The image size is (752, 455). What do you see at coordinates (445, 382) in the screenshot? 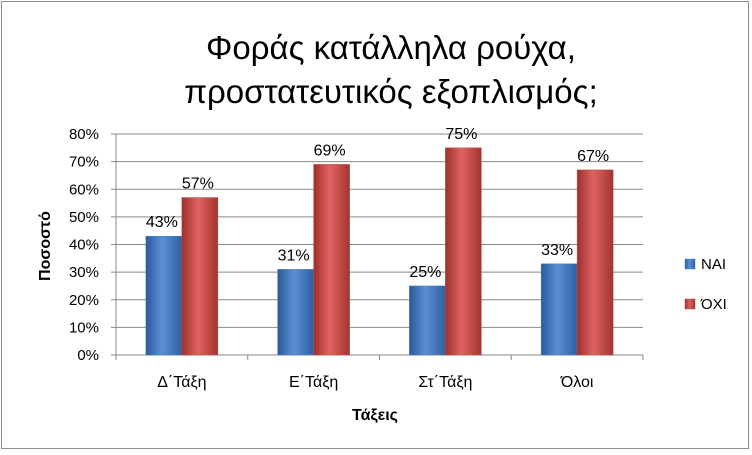
I see `x-category-label: Στ΄Τάξη` at bounding box center [445, 382].